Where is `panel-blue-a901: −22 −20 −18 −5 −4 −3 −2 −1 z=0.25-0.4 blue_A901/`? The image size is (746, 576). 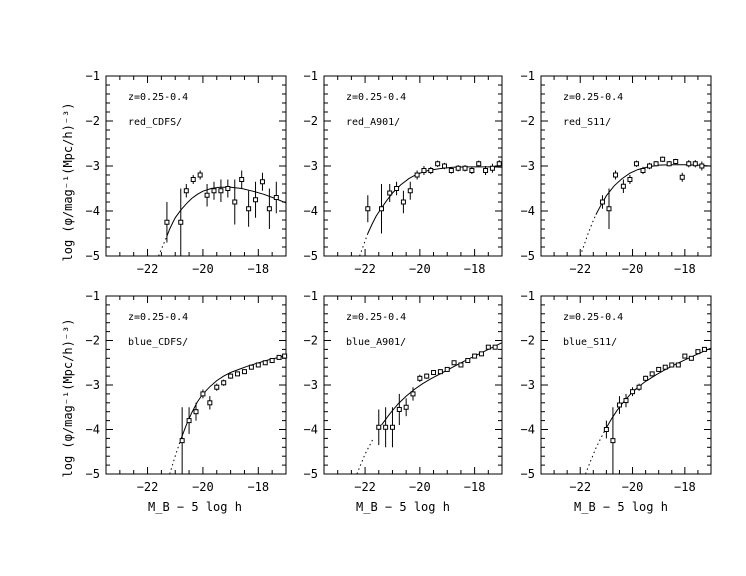 panel-blue-a901: −22 −20 −18 −5 −4 −3 −2 −1 z=0.25-0.4 blue_A901/ is located at coordinates (403, 391).